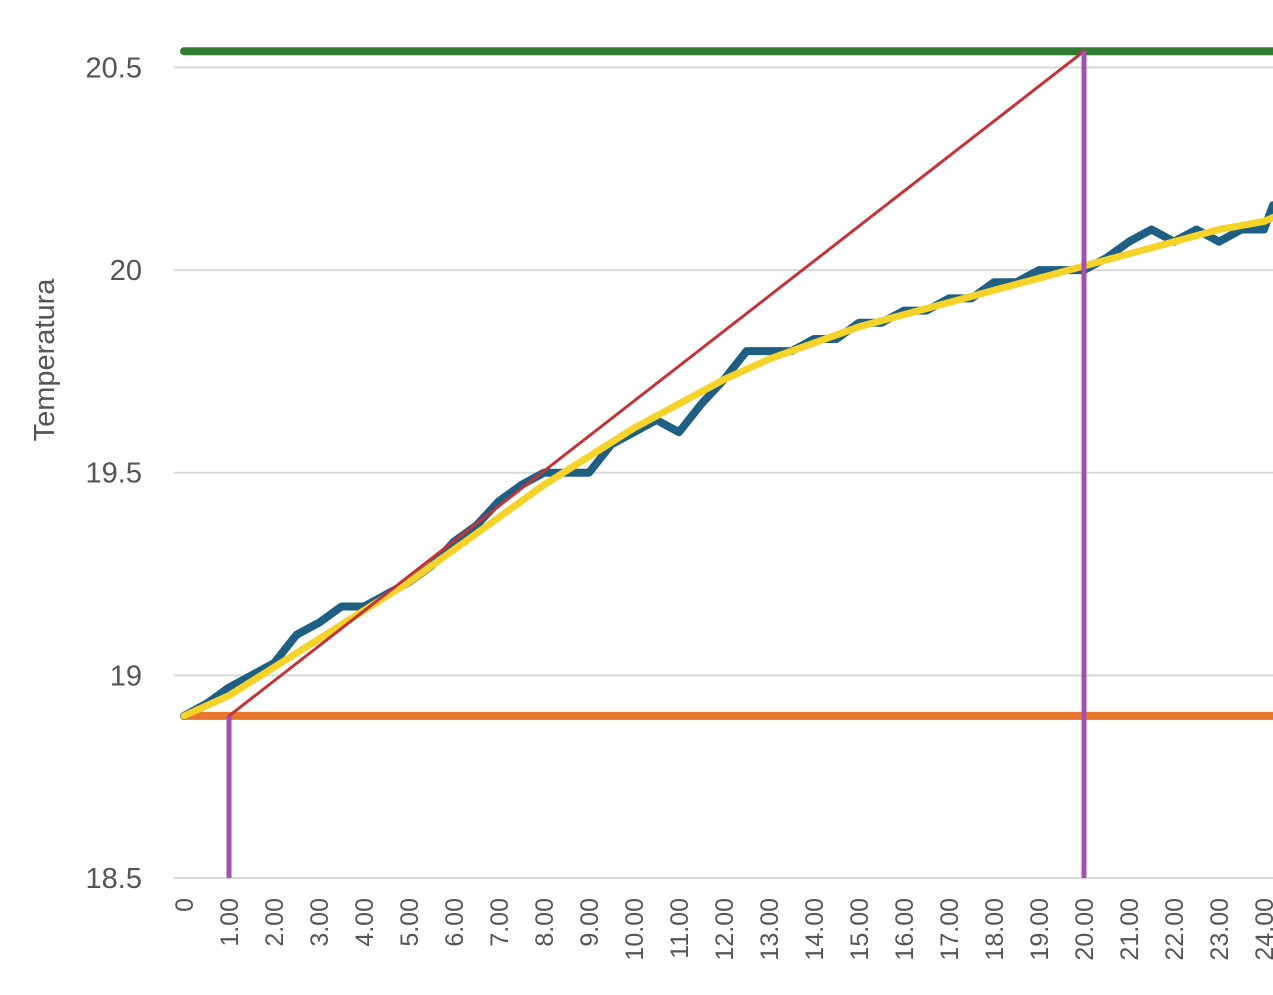  Describe the element at coordinates (185, 905) in the screenshot. I see `x-tick-label: 0` at that location.